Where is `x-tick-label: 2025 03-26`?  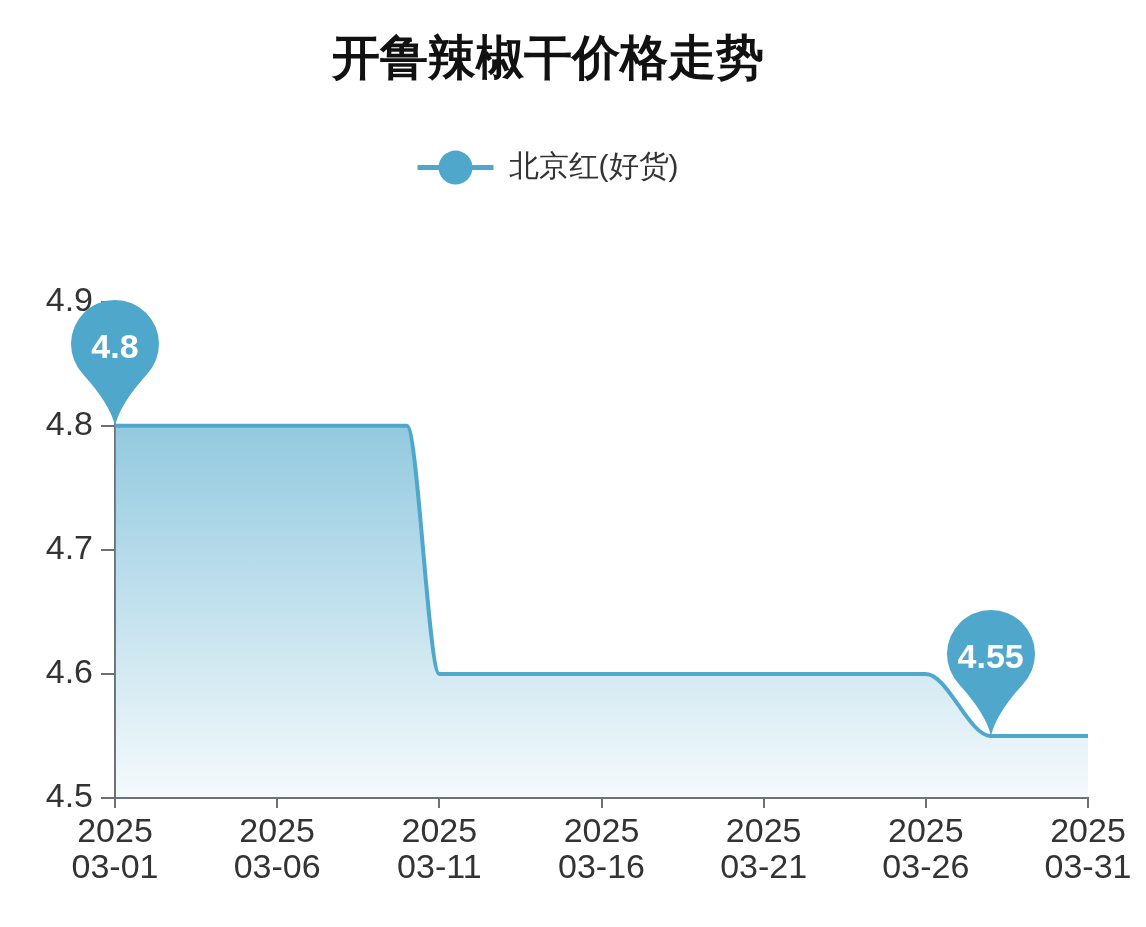 x-tick-label: 2025 03-26 is located at coordinates (926, 848).